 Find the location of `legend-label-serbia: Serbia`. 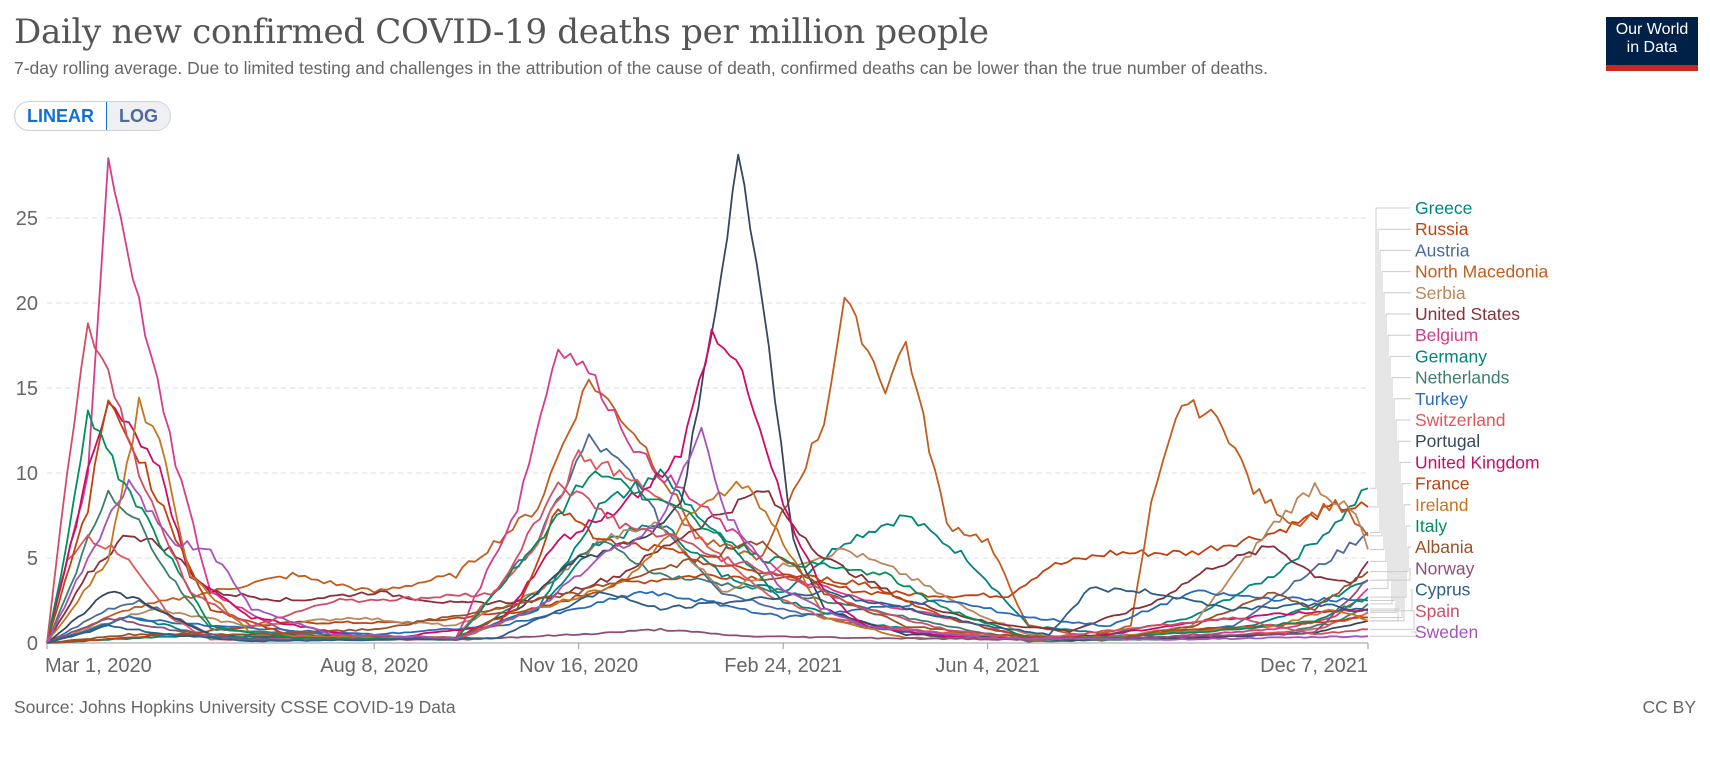

legend-label-serbia: Serbia is located at coordinates (1440, 293).